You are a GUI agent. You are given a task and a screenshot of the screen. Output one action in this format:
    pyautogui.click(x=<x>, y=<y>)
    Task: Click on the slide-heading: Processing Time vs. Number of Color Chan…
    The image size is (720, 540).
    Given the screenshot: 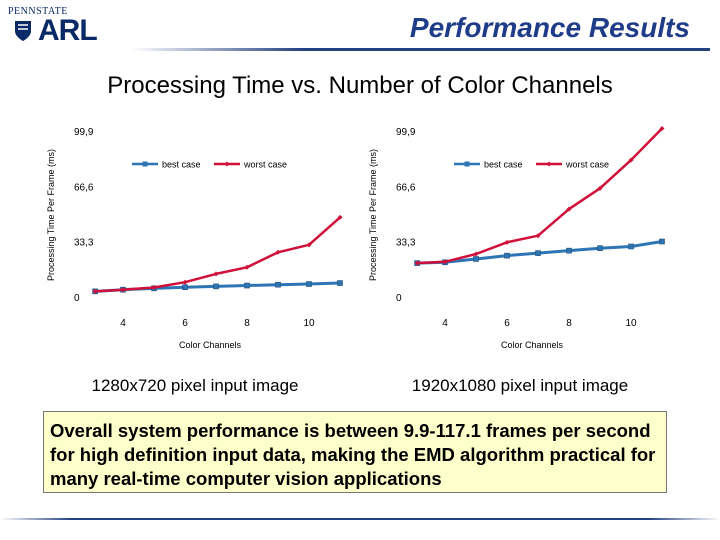 What is the action you would take?
    pyautogui.click(x=360, y=85)
    